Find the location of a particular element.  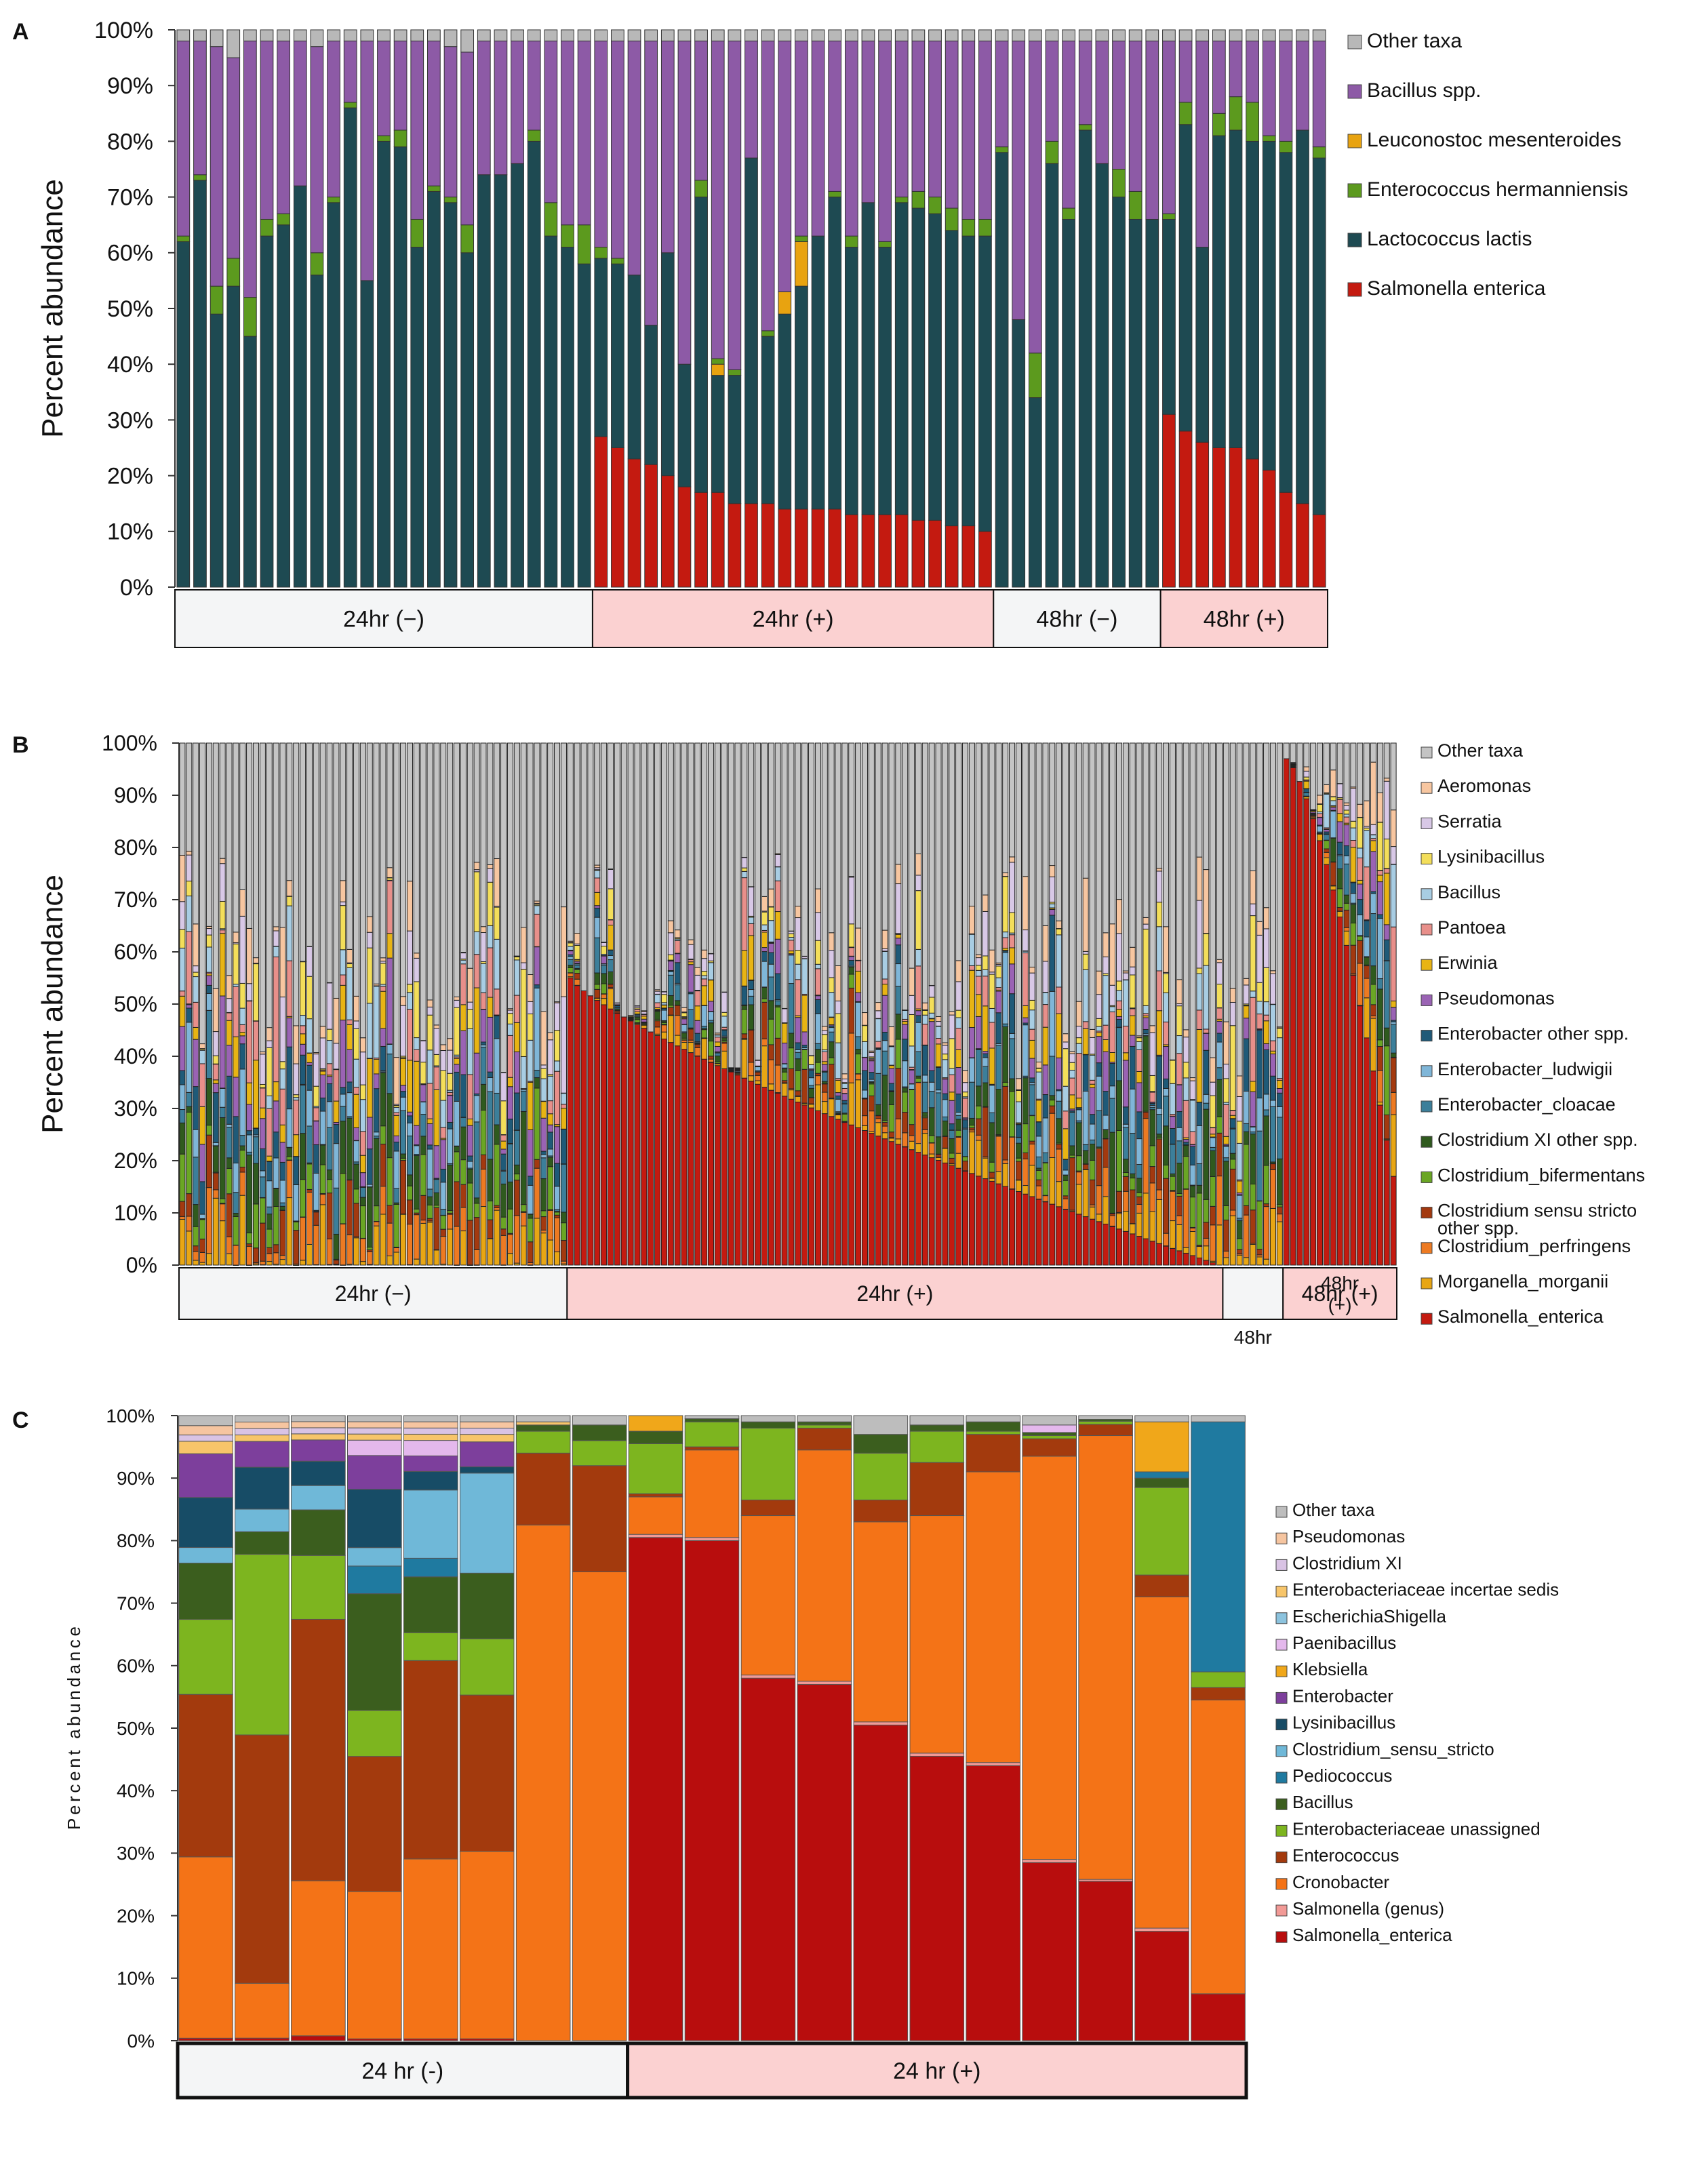

y-tick-label: 100% is located at coordinates (129, 743).